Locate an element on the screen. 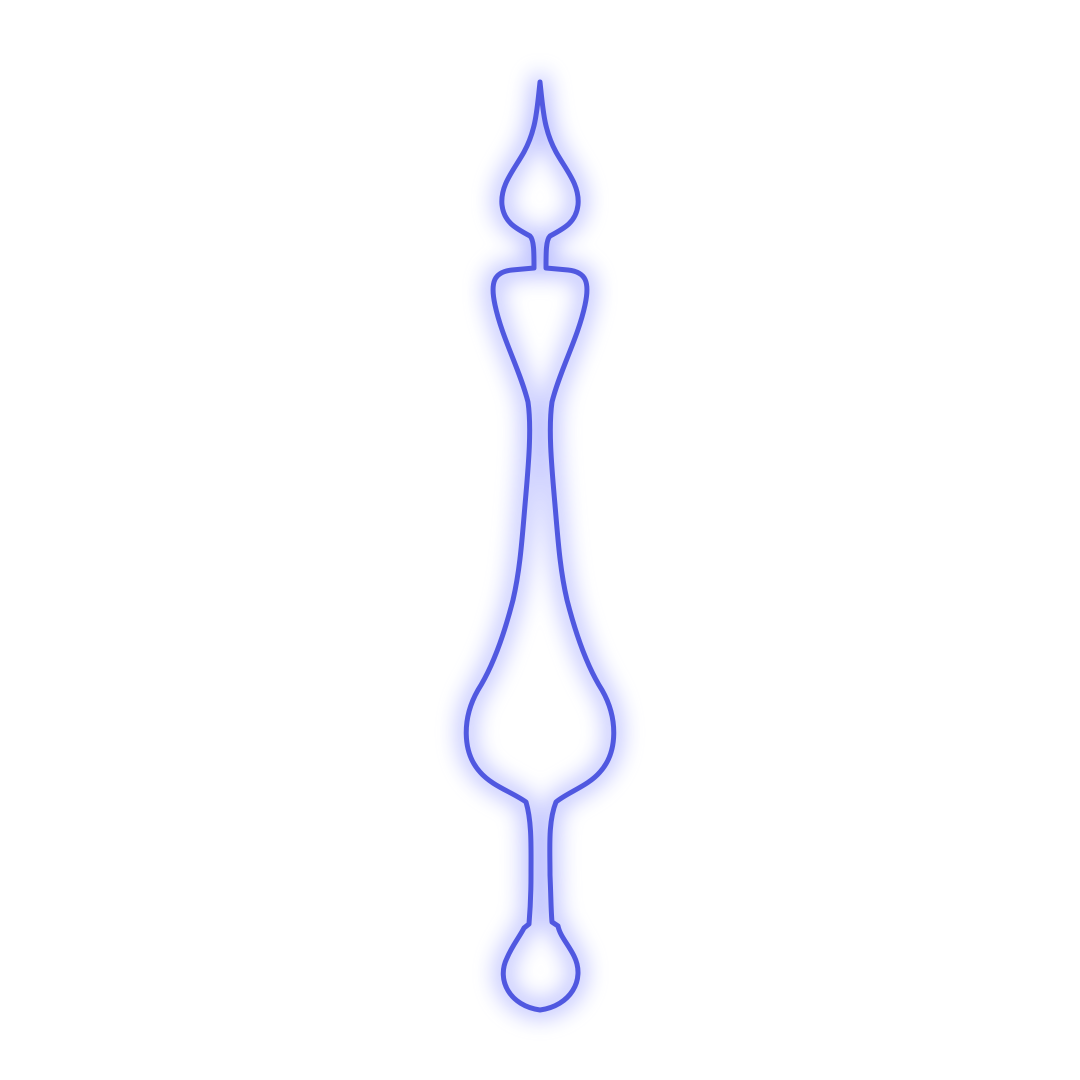 This screenshot has width=1080, height=1080. ornament-outline is located at coordinates (540, 546).